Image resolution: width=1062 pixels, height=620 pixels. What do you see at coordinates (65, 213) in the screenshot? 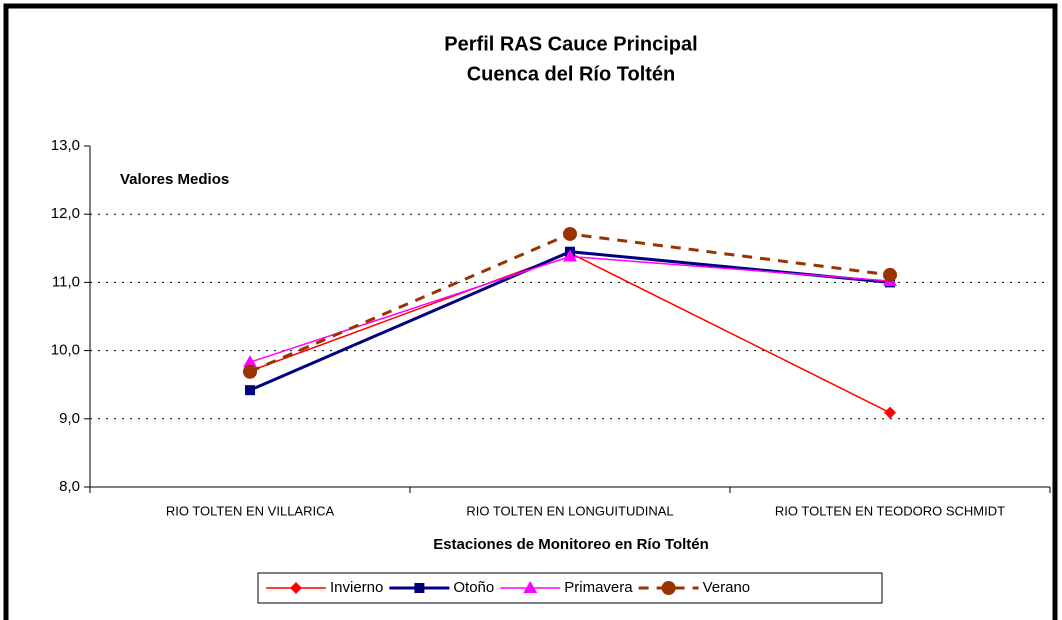
I see `y-tick-label: 12,0` at bounding box center [65, 213].